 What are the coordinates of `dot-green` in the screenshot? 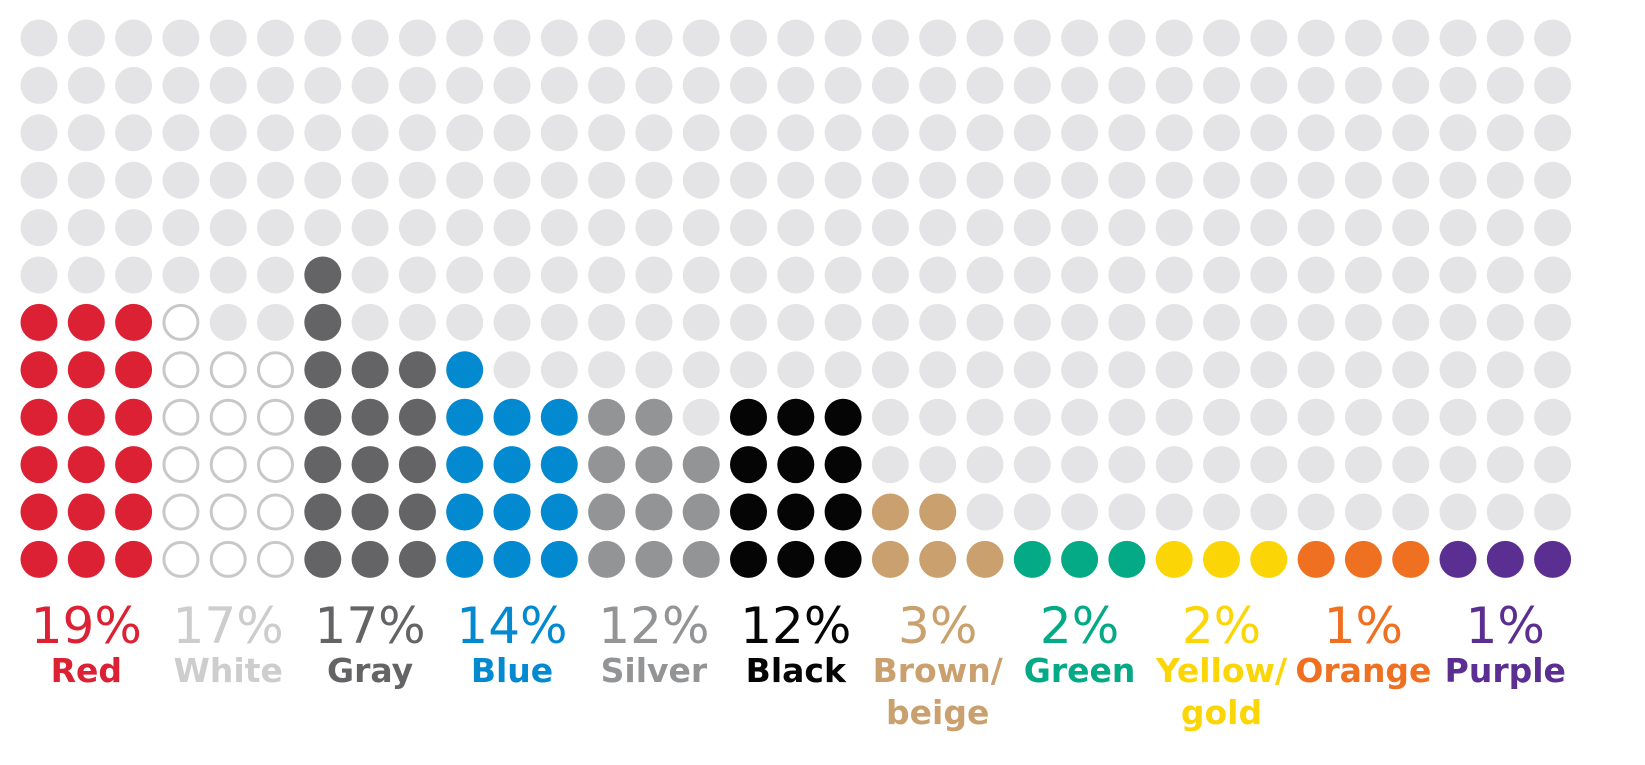 It's located at (1032, 559).